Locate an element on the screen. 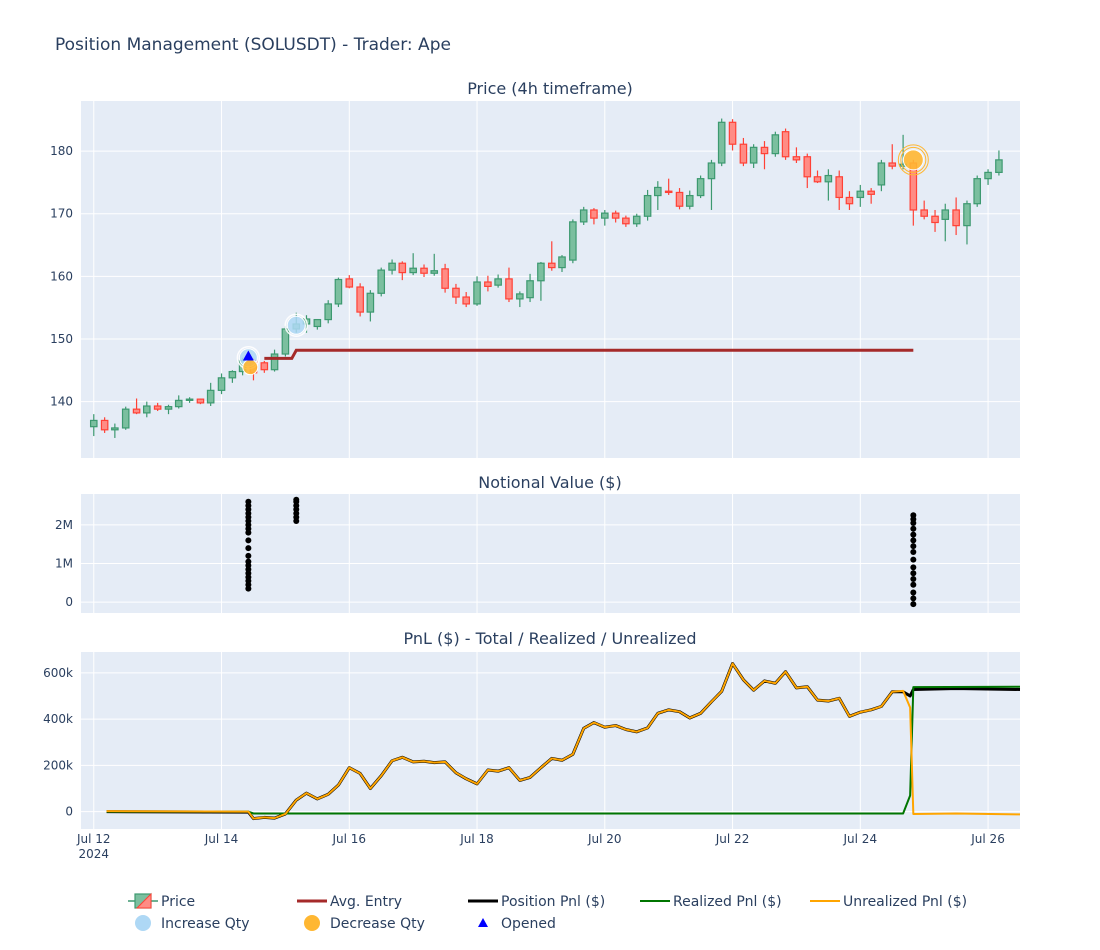 The image size is (1100, 950). notional-y-tick-label: 2M is located at coordinates (64, 525).